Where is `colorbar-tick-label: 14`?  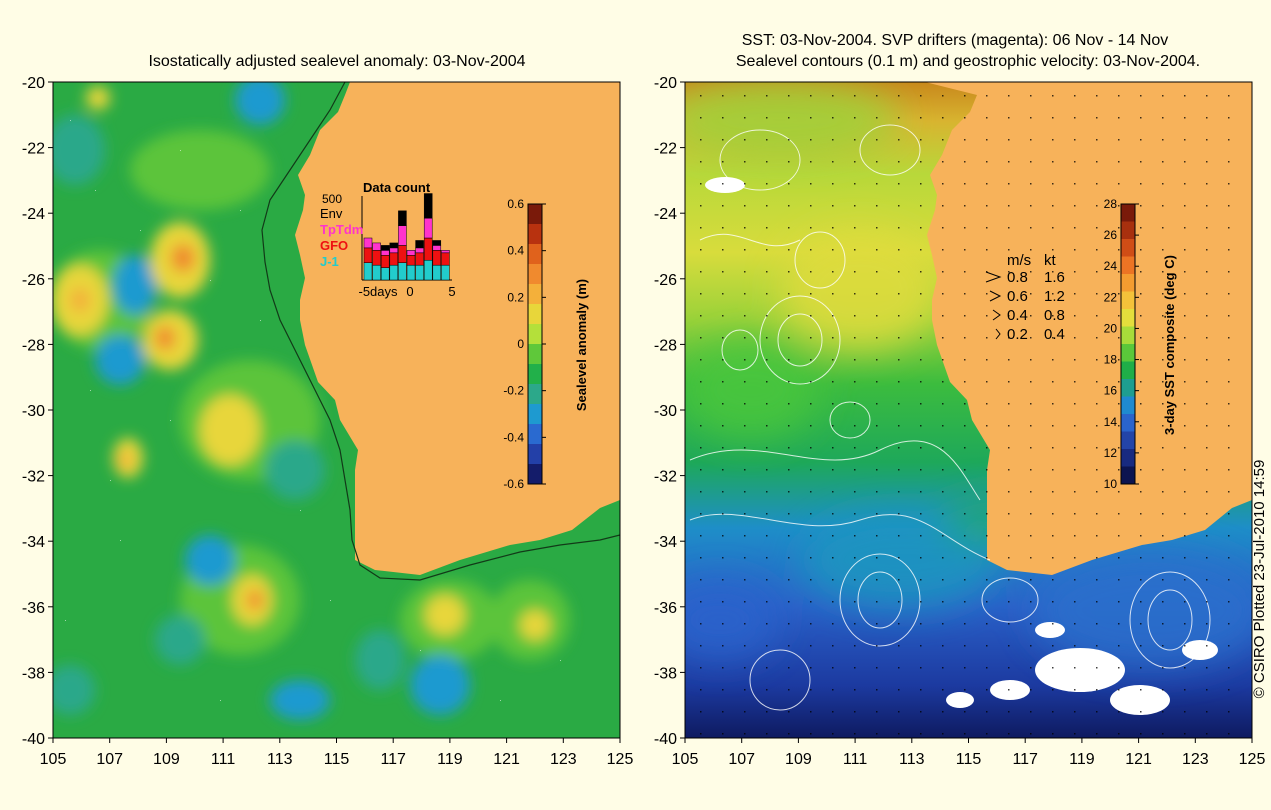 colorbar-tick-label: 14 is located at coordinates (1111, 422).